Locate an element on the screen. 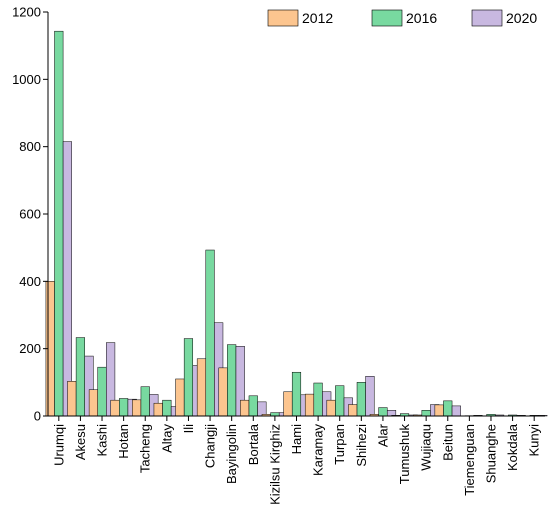  bar-2016-akesu is located at coordinates (80, 377).